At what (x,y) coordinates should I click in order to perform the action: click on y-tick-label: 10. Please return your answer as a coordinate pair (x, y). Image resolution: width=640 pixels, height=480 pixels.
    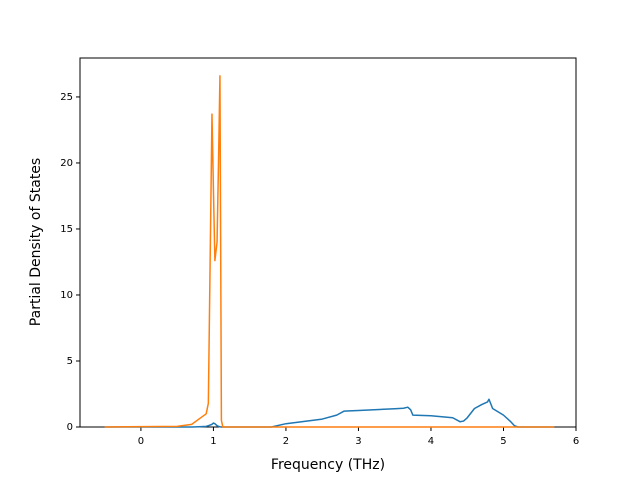
    Looking at the image, I should click on (66, 295).